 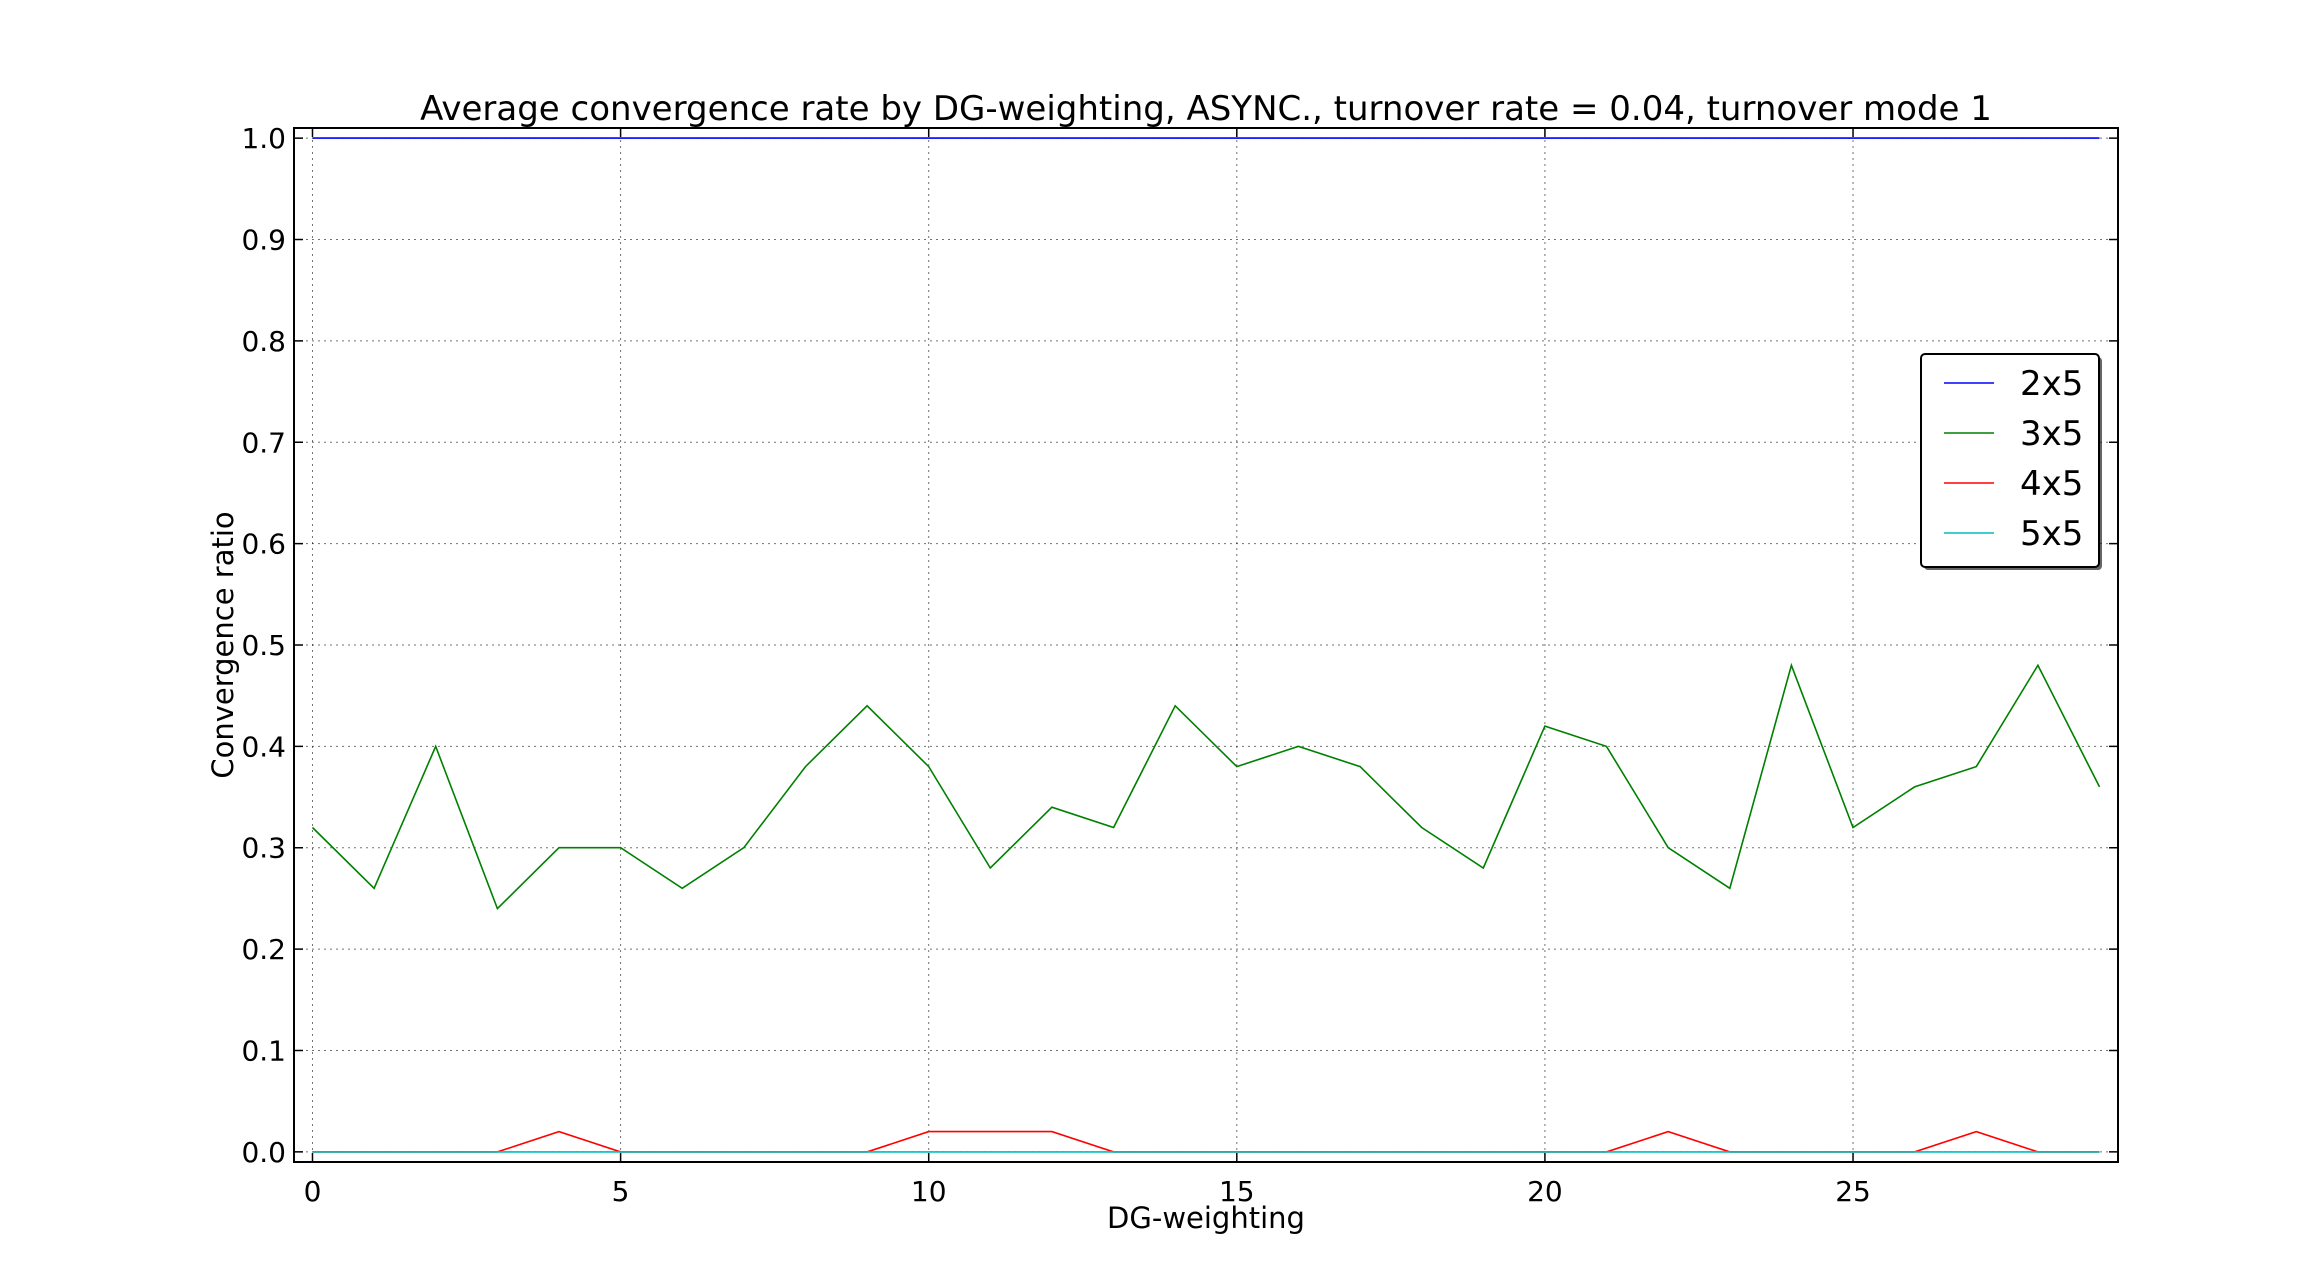 What do you see at coordinates (1545, 1191) in the screenshot?
I see `x-tick-label: 20` at bounding box center [1545, 1191].